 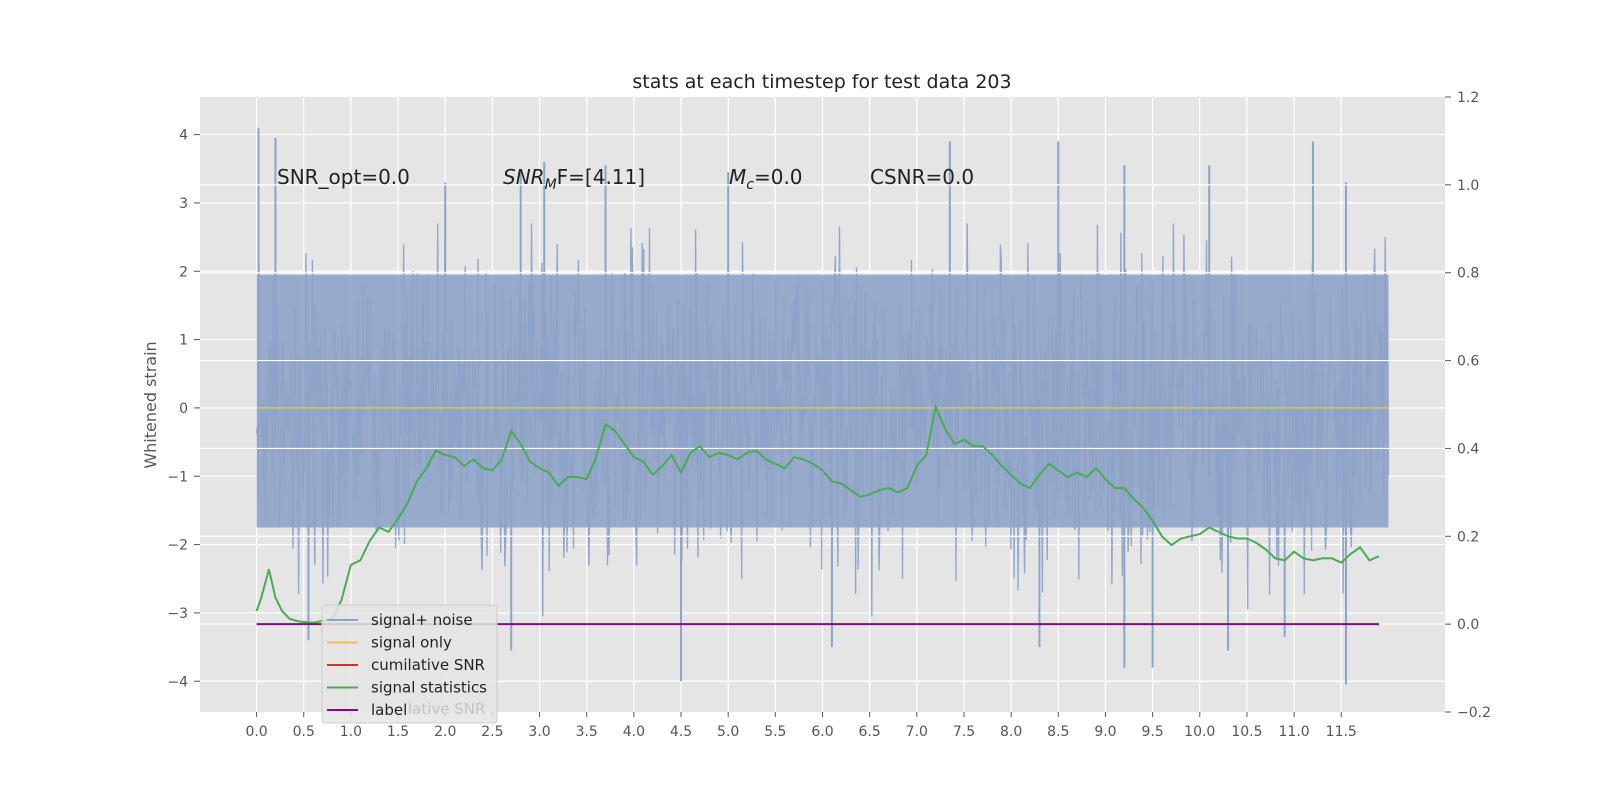 I want to click on x-tick-label: 3.5, so click(x=587, y=732).